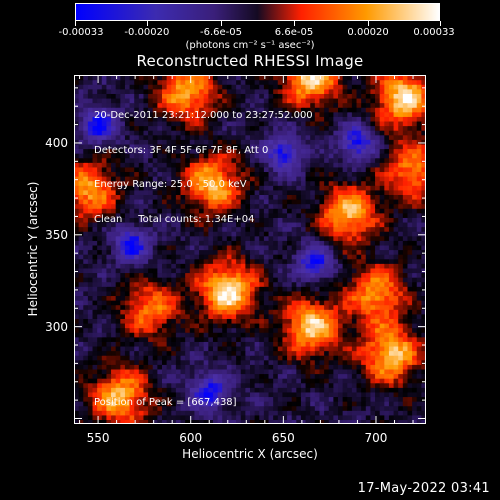 The image size is (500, 500). Describe the element at coordinates (221, 32) in the screenshot. I see `colorbar-tick-label: -6.6e-05` at that location.